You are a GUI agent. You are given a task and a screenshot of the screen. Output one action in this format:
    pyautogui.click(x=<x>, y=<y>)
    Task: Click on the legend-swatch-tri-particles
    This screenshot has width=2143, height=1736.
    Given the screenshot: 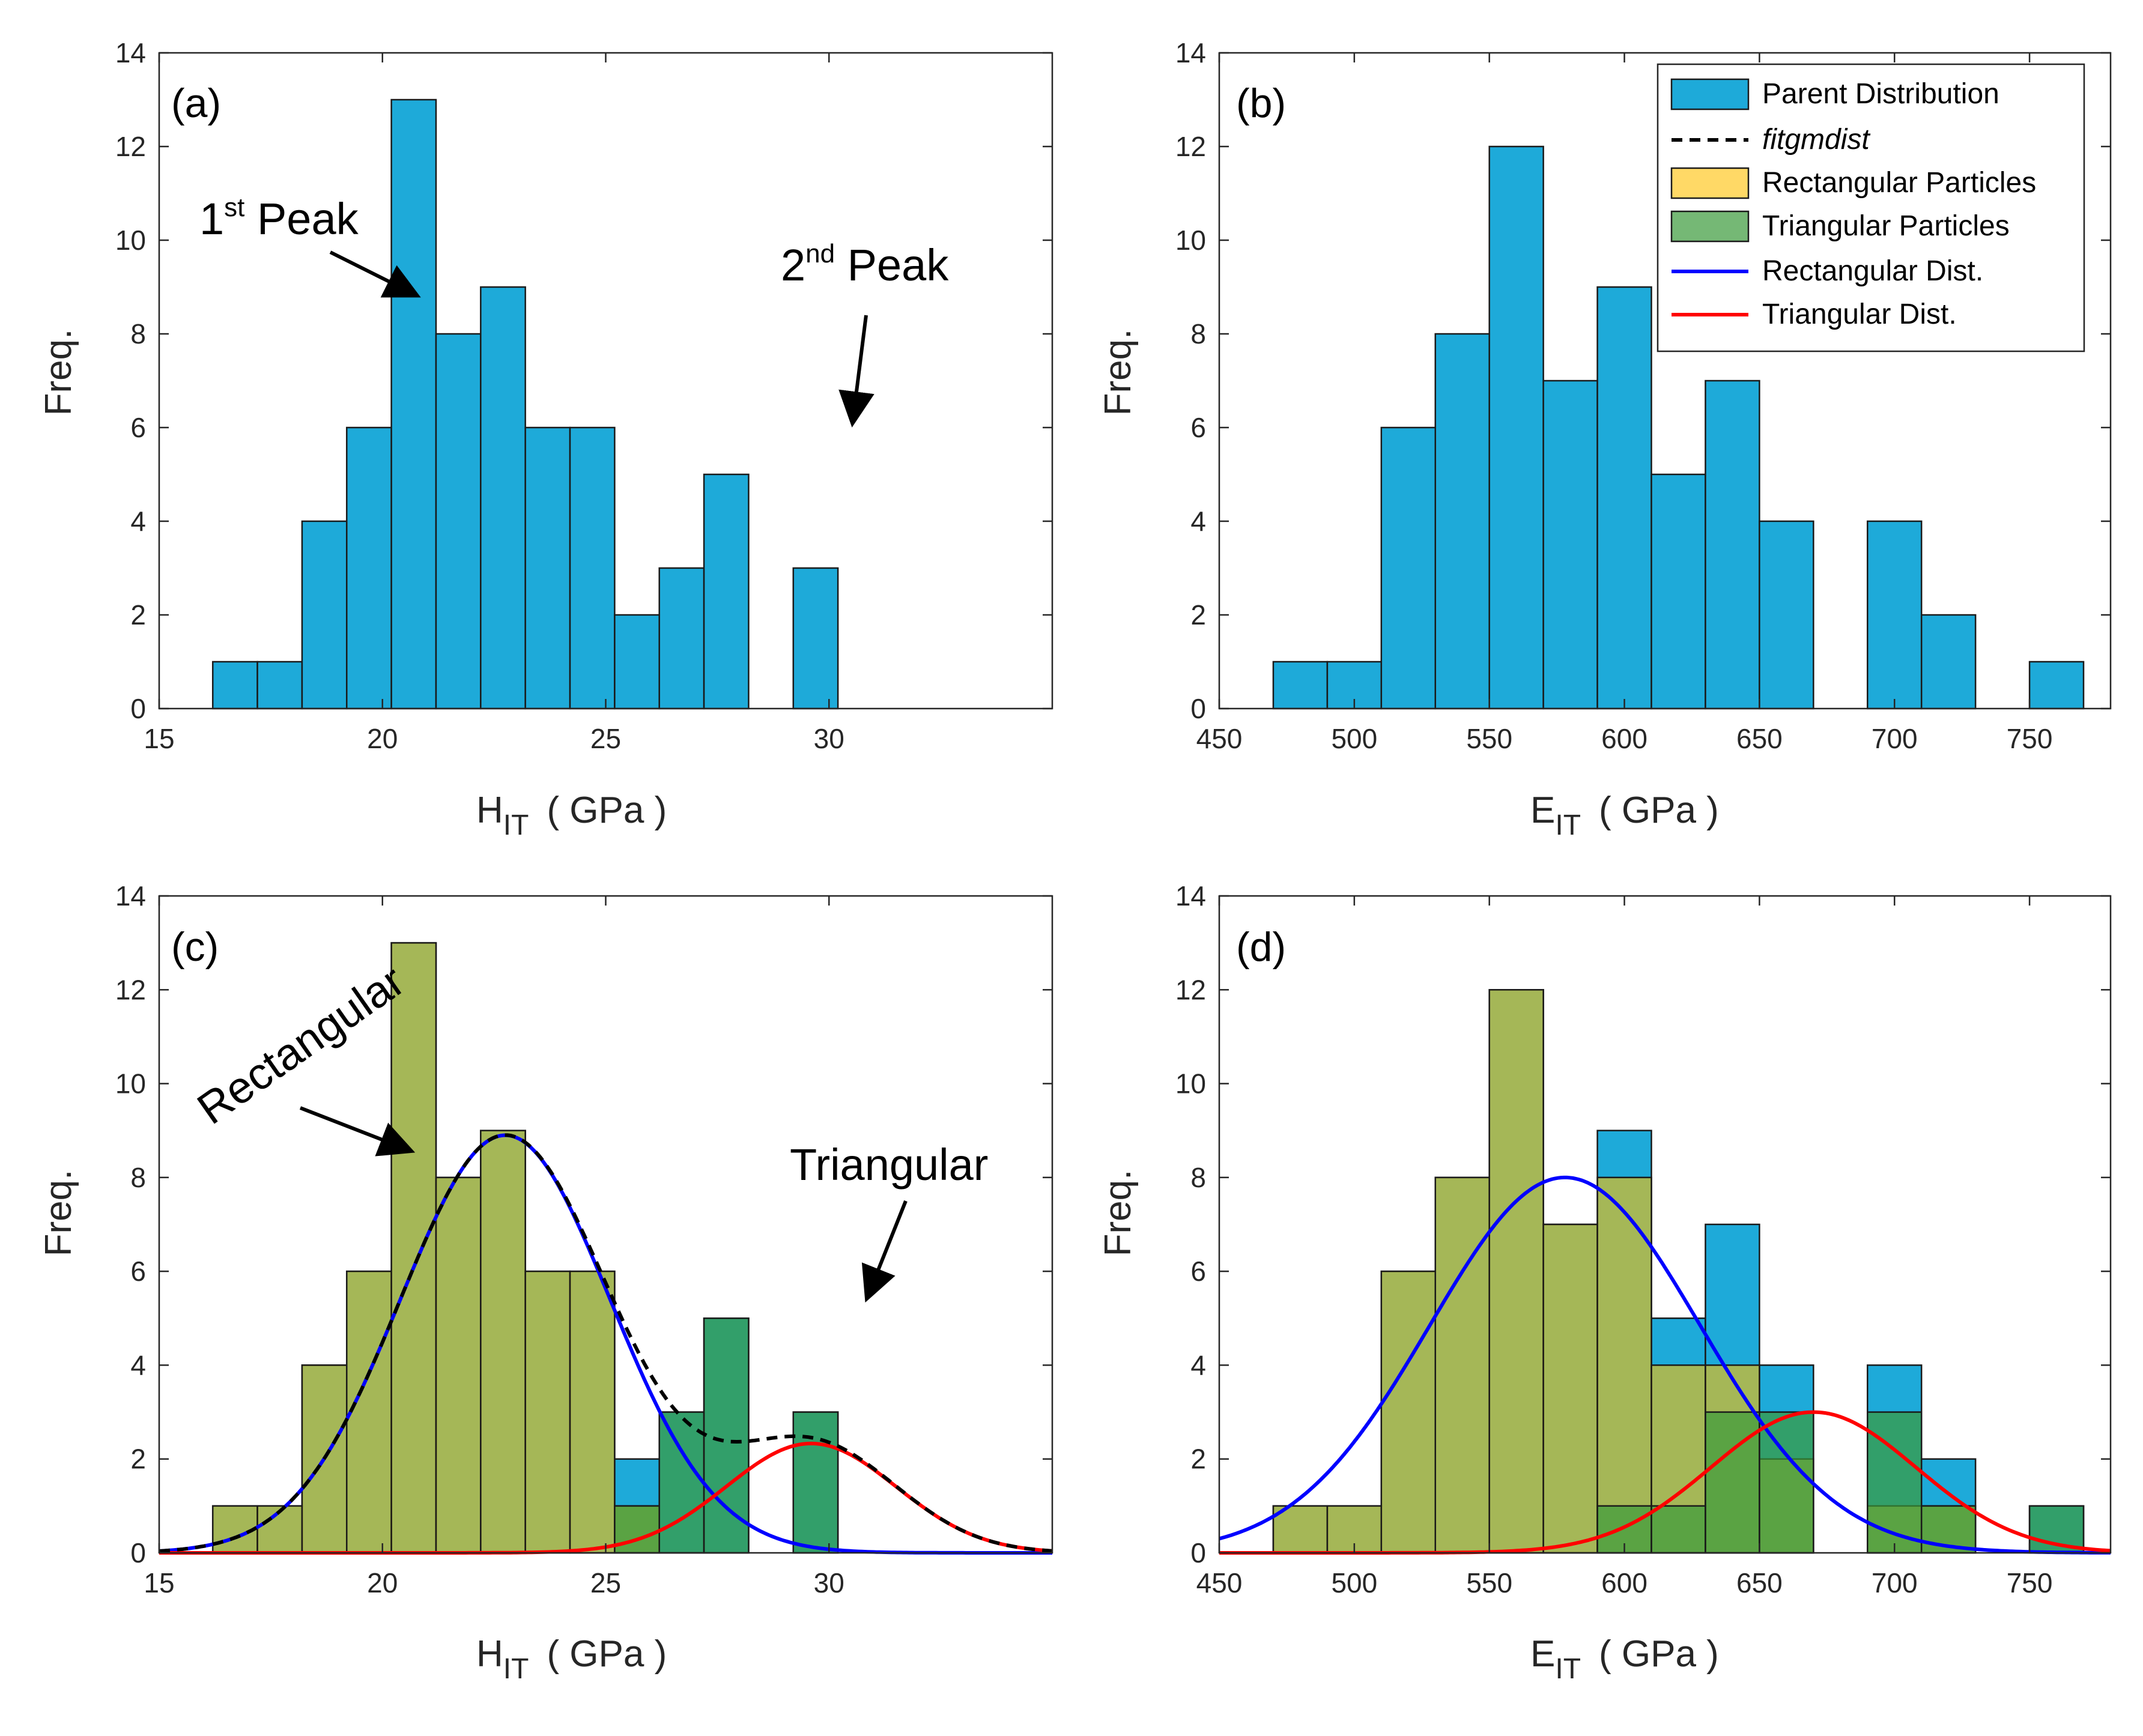 What is the action you would take?
    pyautogui.click(x=1710, y=227)
    